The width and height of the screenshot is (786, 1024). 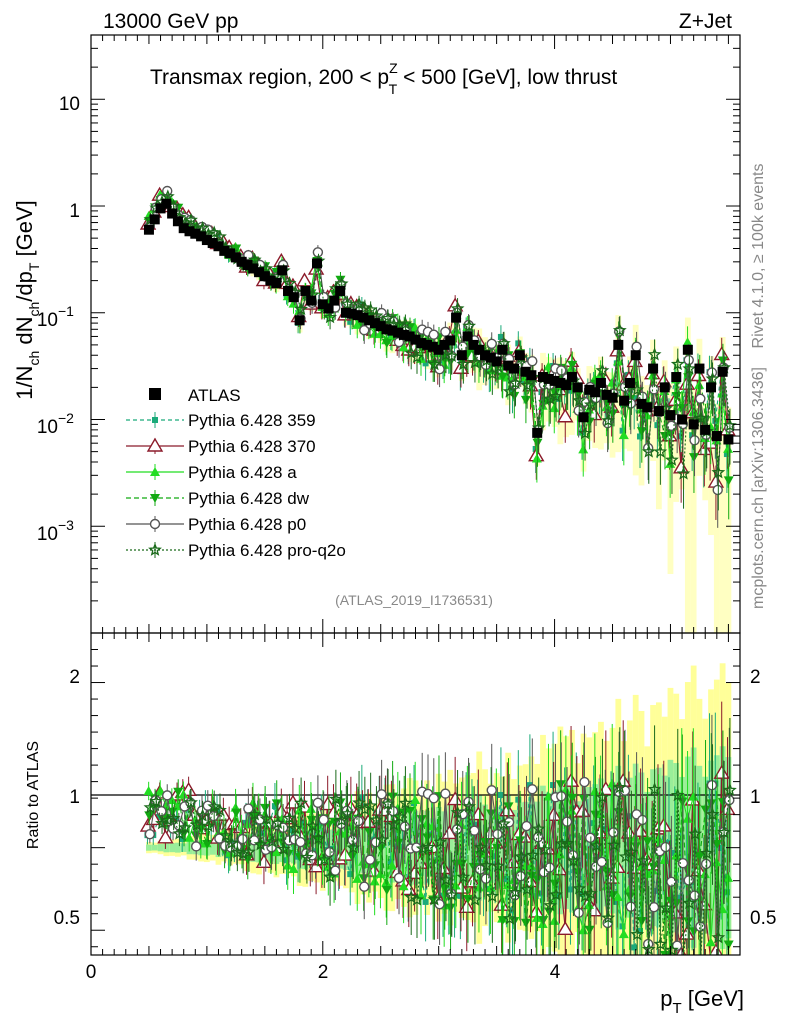 What do you see at coordinates (33, 795) in the screenshot?
I see `ratio-y-axis-label: Ratio to ATLAS` at bounding box center [33, 795].